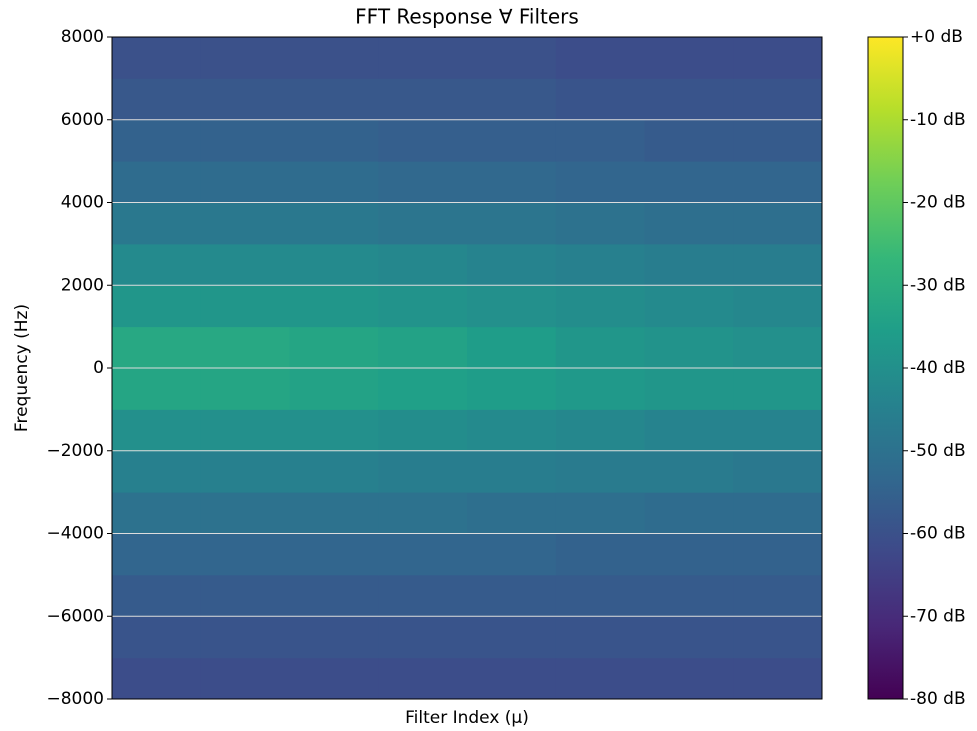  What do you see at coordinates (938, 285) in the screenshot?
I see `colorbar-tick-label: -30 dB` at bounding box center [938, 285].